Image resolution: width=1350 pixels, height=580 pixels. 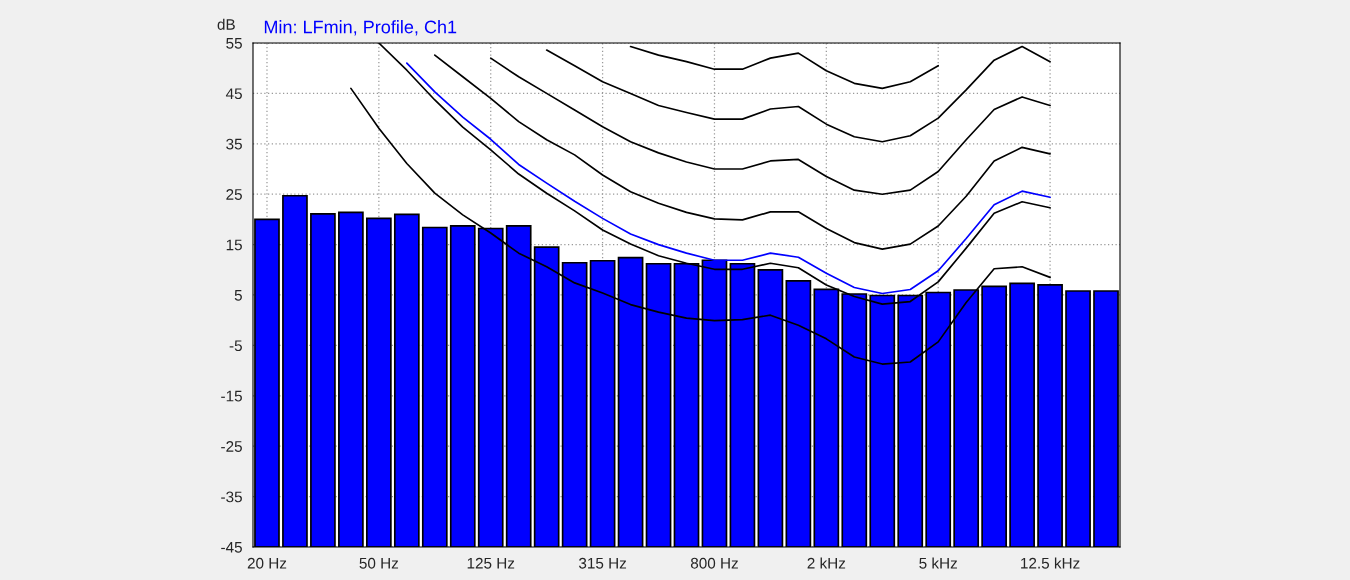 What do you see at coordinates (826, 563) in the screenshot?
I see `x-tick-label: 2 kHz` at bounding box center [826, 563].